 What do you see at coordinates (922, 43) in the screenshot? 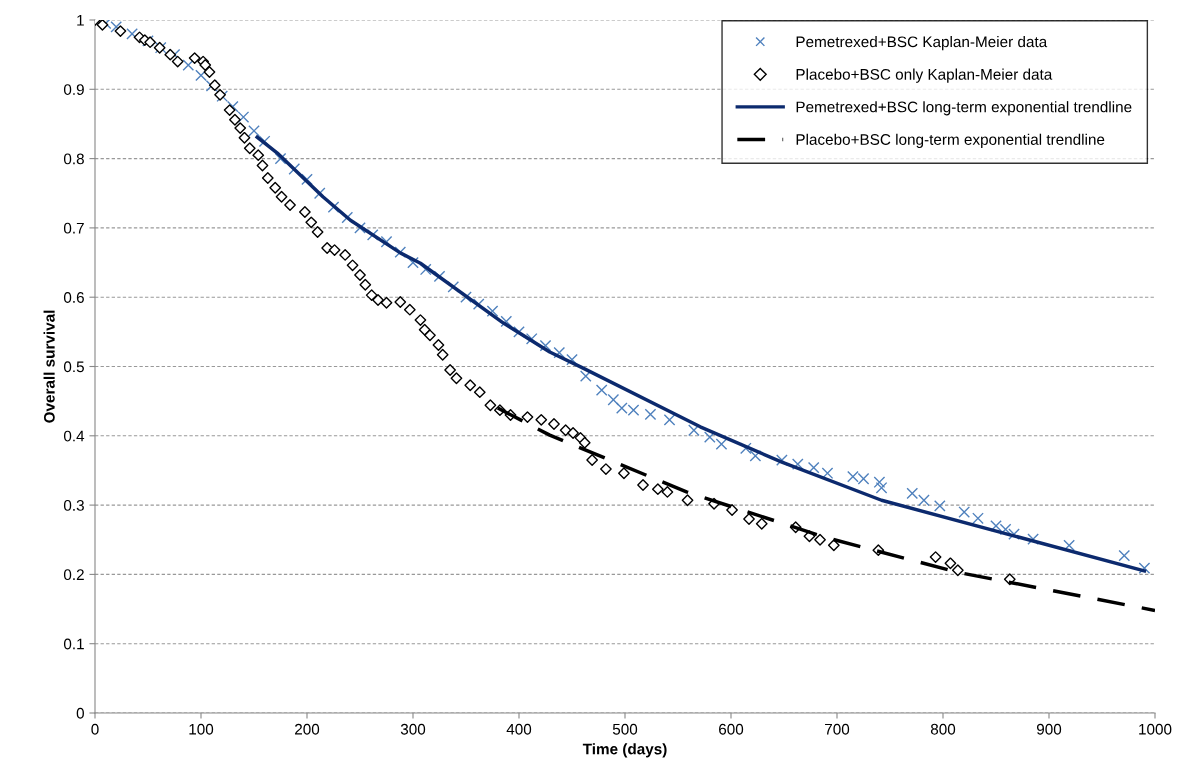
I see `legend-label: Pemetrexed+BSC Kaplan-Meier data` at bounding box center [922, 43].